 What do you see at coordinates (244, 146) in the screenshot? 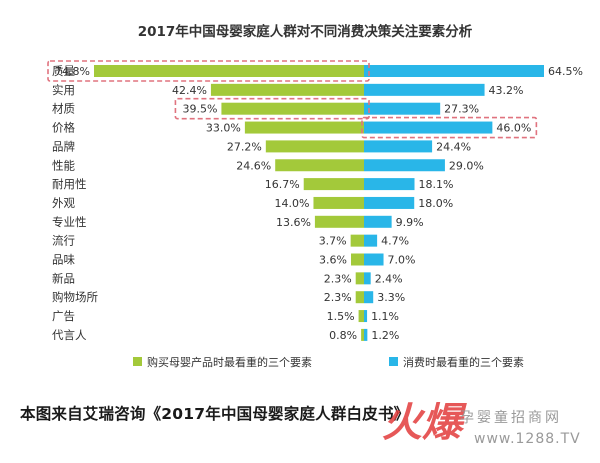
I see `data-label-left: 27.2%` at bounding box center [244, 146].